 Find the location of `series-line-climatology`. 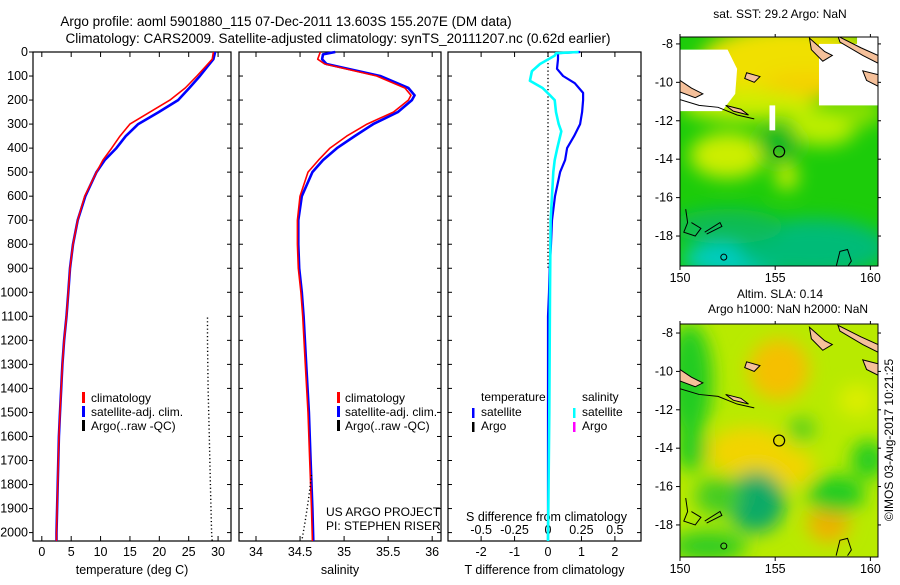

series-line-climatology is located at coordinates (354, 296).